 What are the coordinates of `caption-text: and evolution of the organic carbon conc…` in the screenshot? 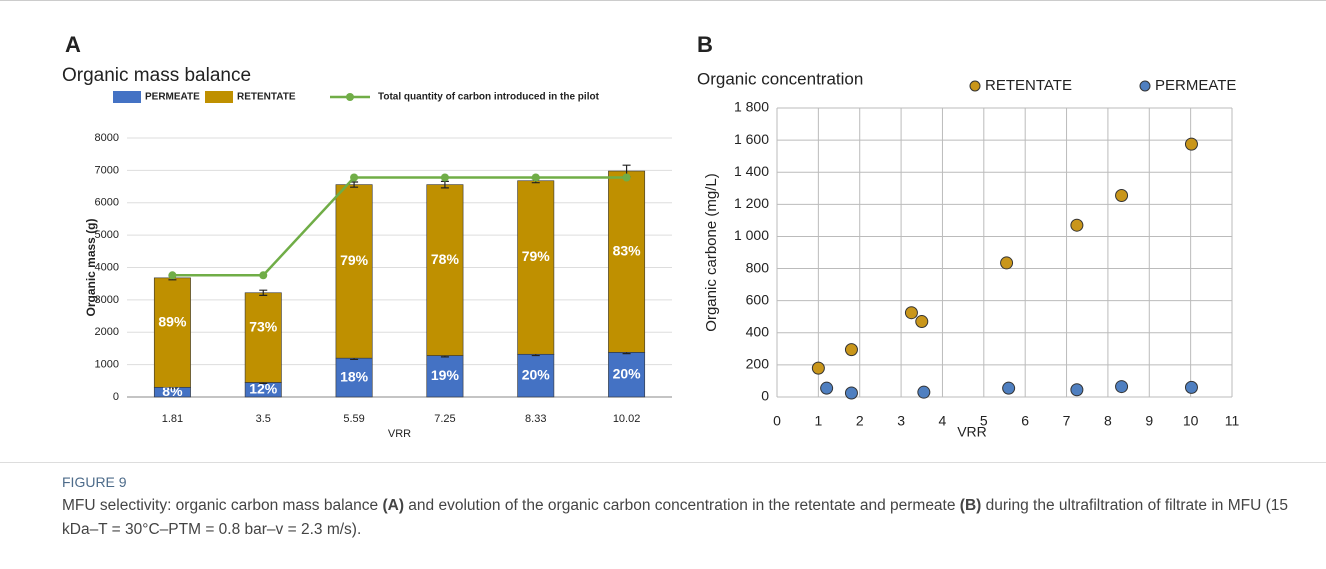 It's located at (682, 505).